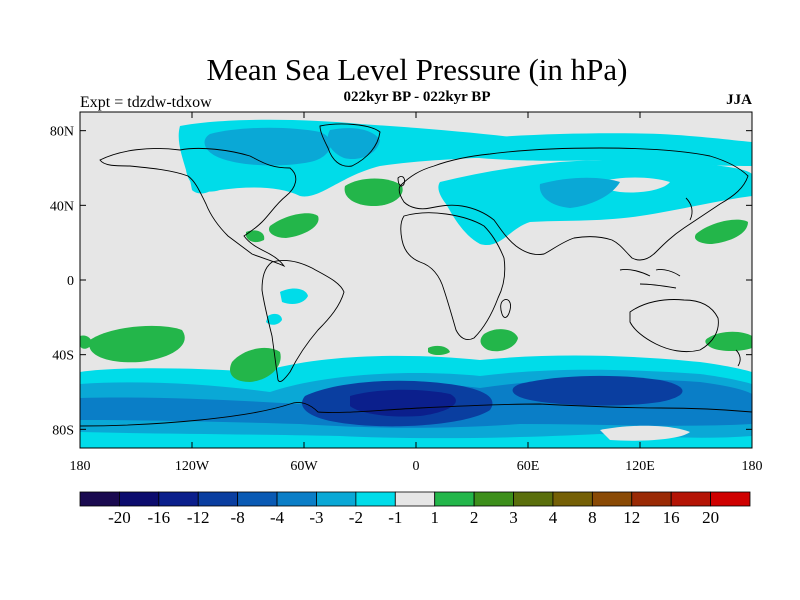 This screenshot has height=600, width=800. What do you see at coordinates (499, 340) in the screenshot?
I see `anomaly-indian-ocean-positive` at bounding box center [499, 340].